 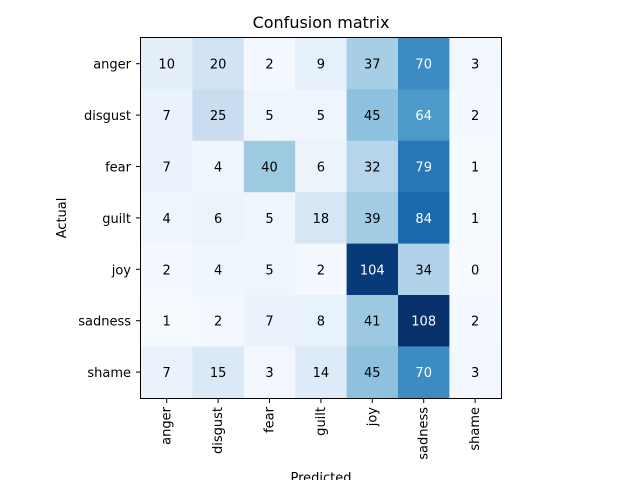 What do you see at coordinates (167, 321) in the screenshot?
I see `heatmap-cell-sadness-anger` at bounding box center [167, 321].